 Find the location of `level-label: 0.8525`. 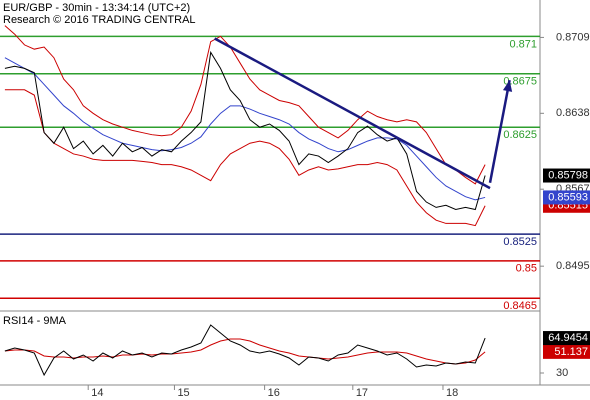

level-label: 0.8525 is located at coordinates (520, 242).